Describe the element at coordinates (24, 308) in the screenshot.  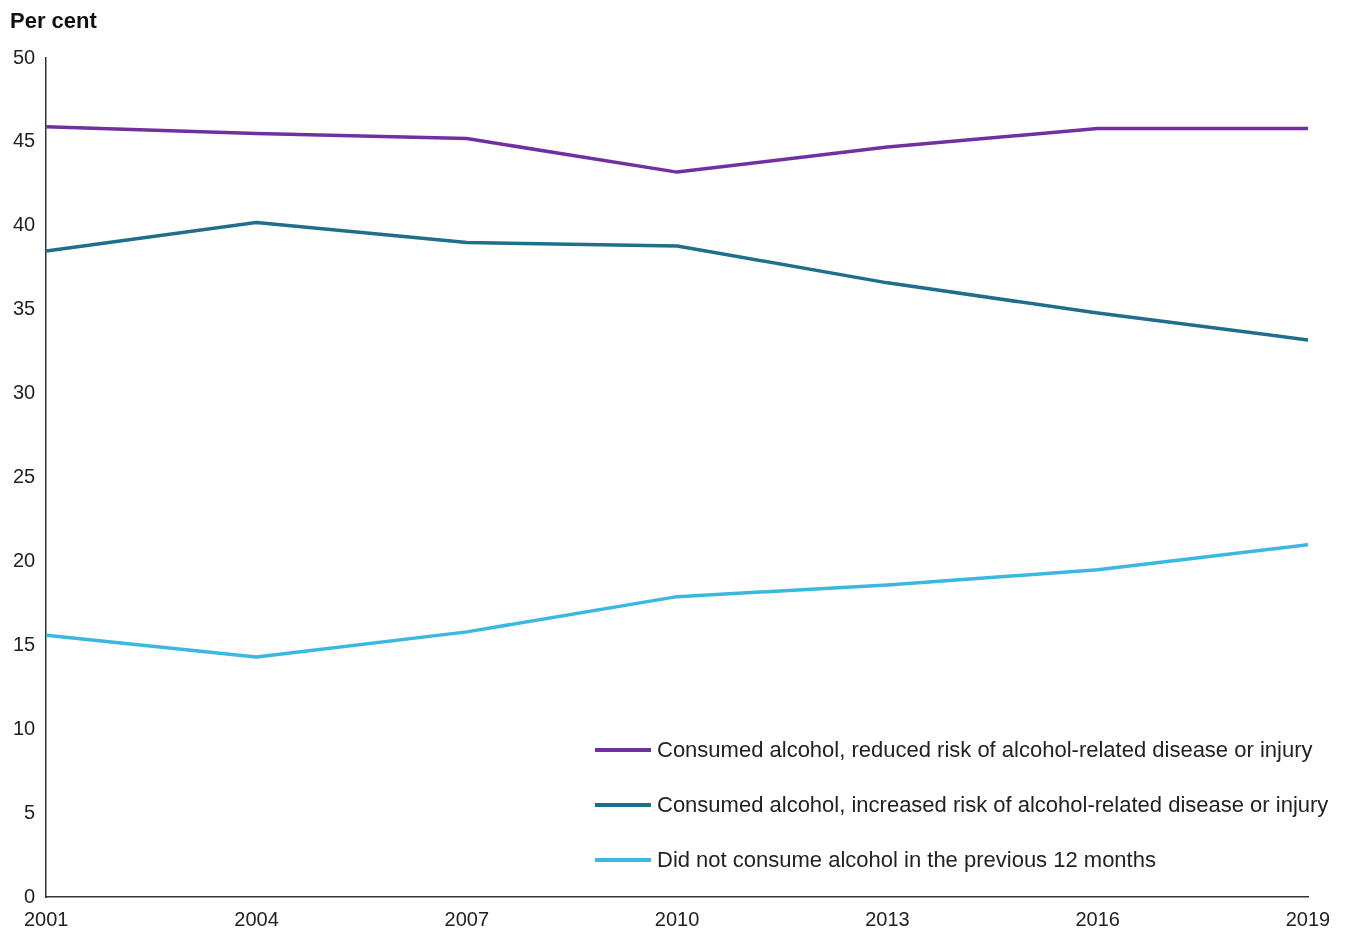
I see `y-tick-label: 35` at that location.